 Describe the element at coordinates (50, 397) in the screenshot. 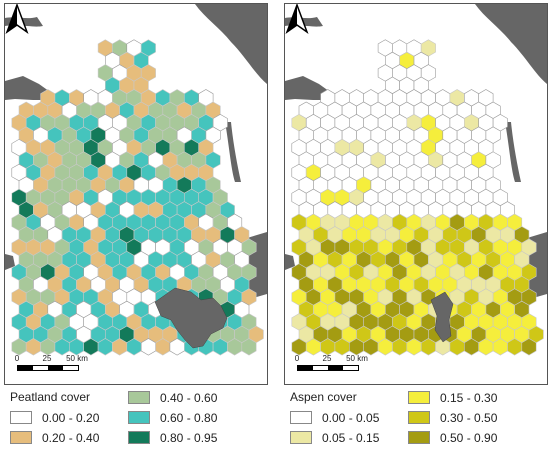

I see `legend-title: Peatland cover` at that location.